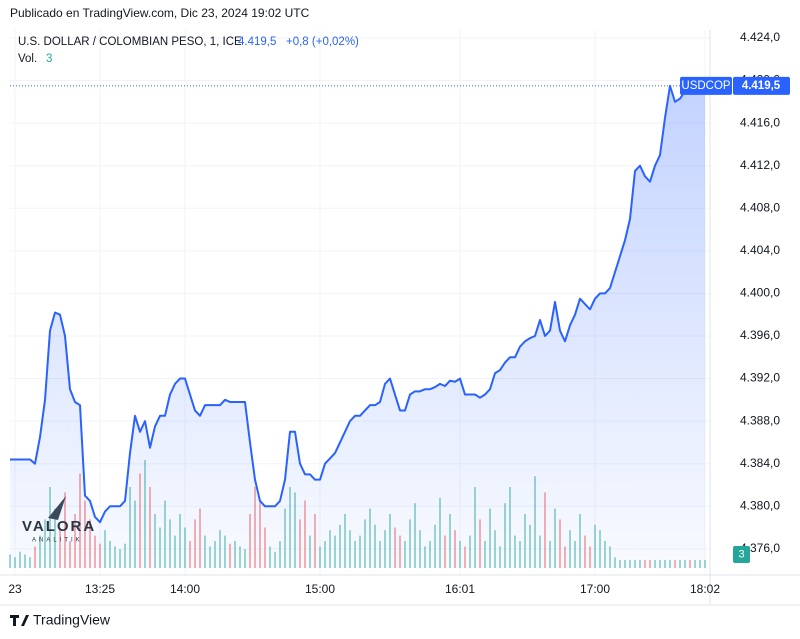 This screenshot has height=639, width=800. Describe the element at coordinates (185, 589) in the screenshot. I see `x-tick-label: 14:00` at that location.